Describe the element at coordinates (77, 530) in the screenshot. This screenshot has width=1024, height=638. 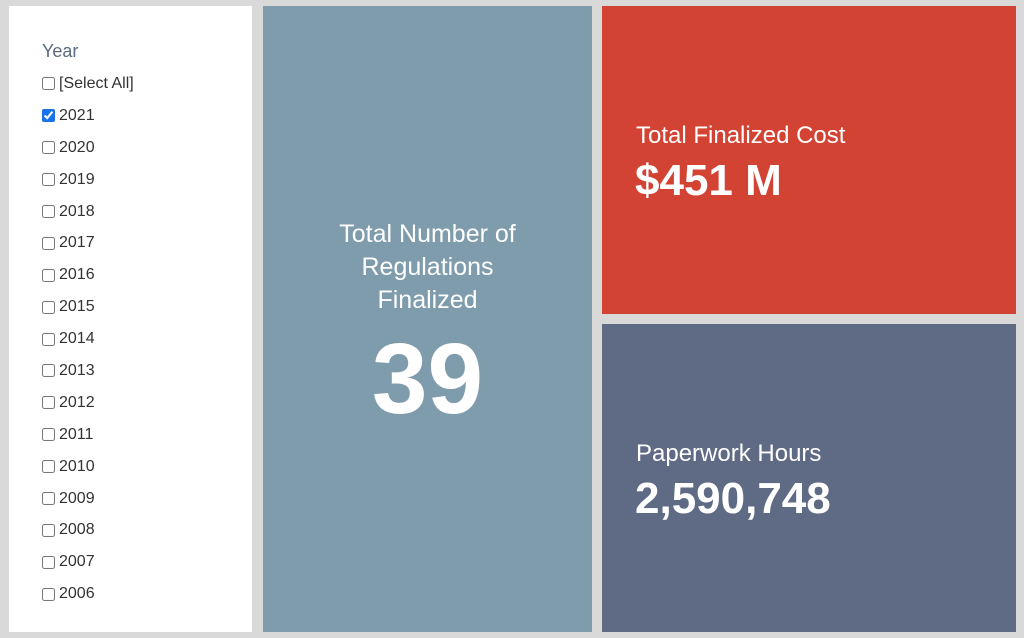
I see `slicer-item-label: 2008` at that location.